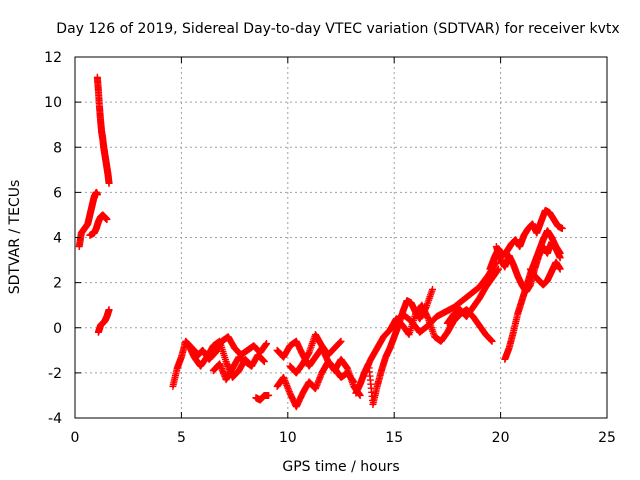  Describe the element at coordinates (57, 148) in the screenshot. I see `y-tick-label: 8` at that location.